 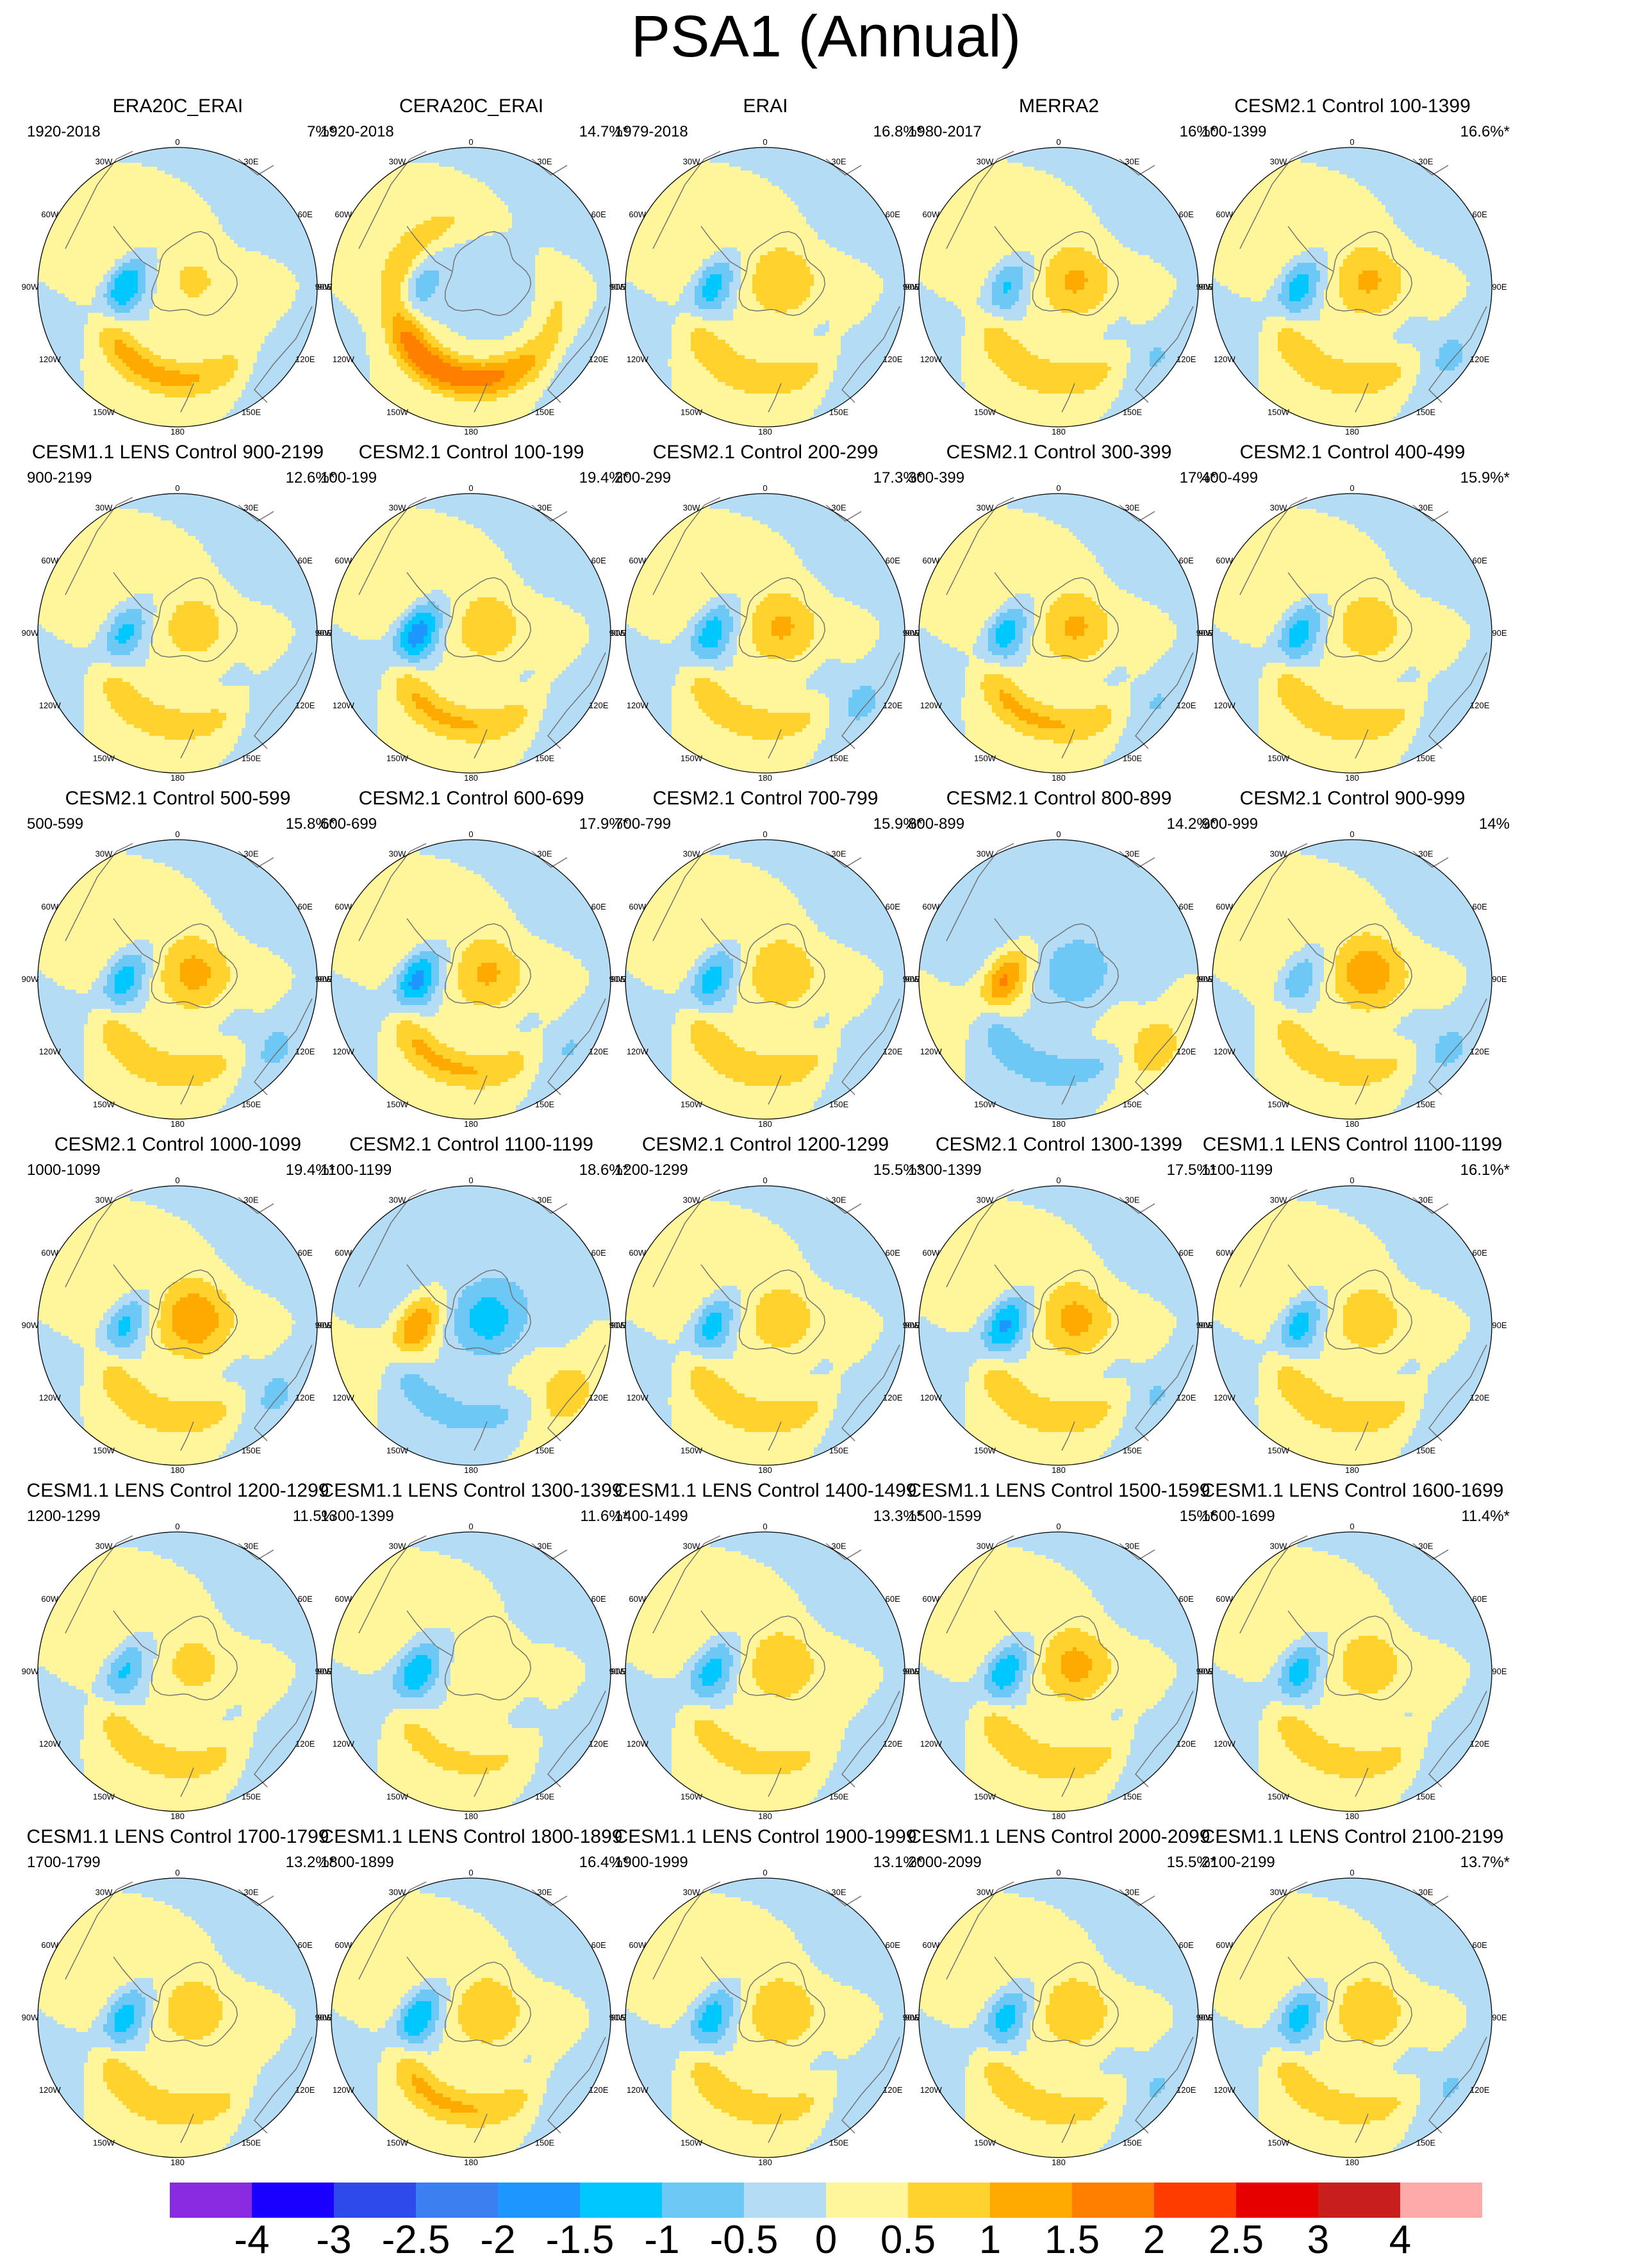 I want to click on longitude-label: 60E, so click(x=1480, y=560).